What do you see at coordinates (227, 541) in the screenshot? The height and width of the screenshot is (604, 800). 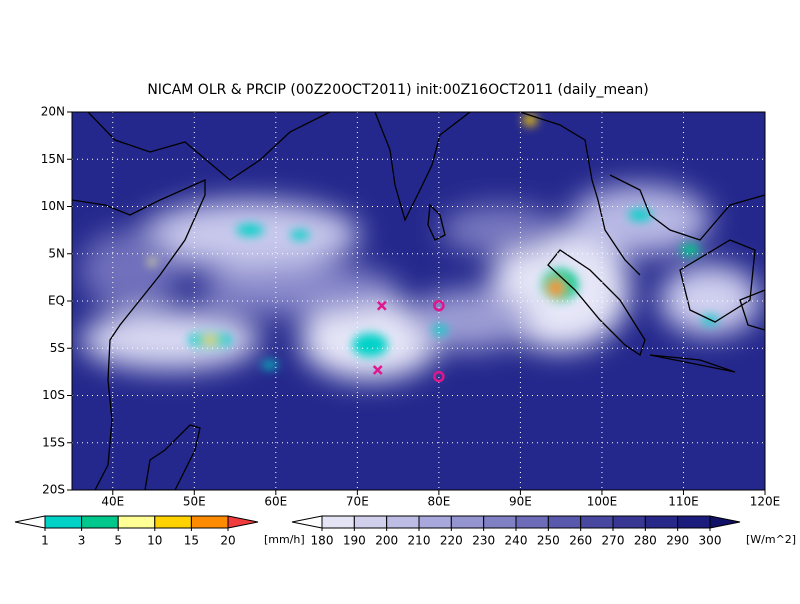 I see `colorbar-label: 20` at bounding box center [227, 541].